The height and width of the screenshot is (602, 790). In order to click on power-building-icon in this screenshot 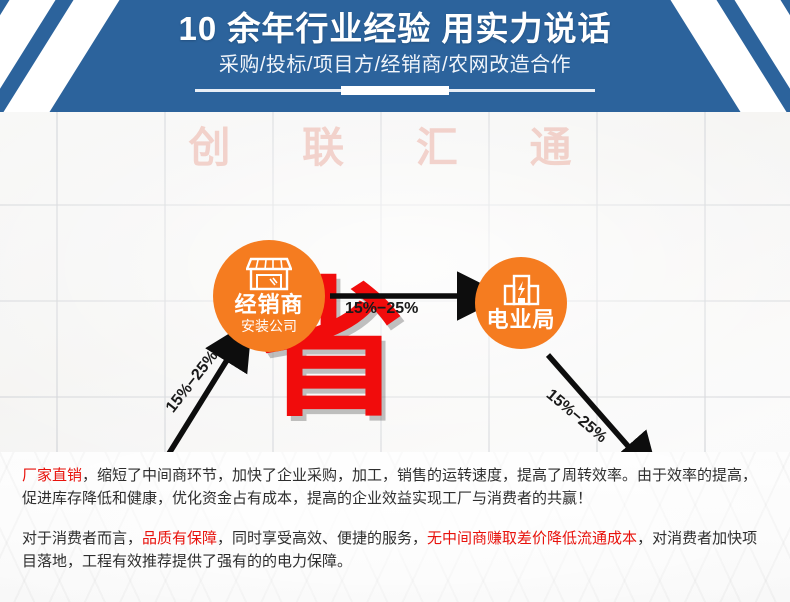, I will do `click(521, 290)`.